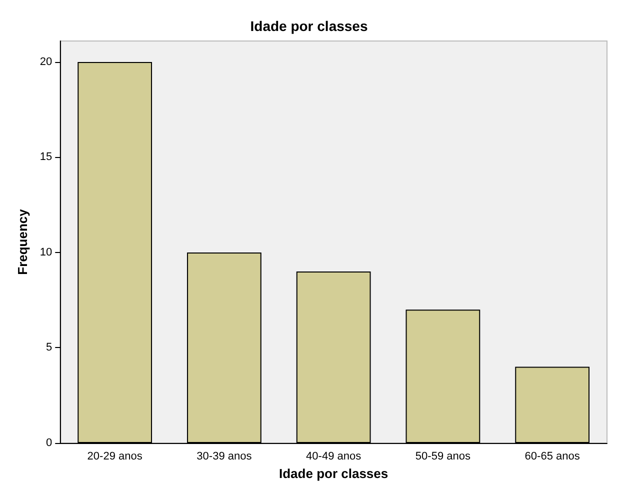  Describe the element at coordinates (22, 241) in the screenshot. I see `y-axis-title: Frequency` at that location.